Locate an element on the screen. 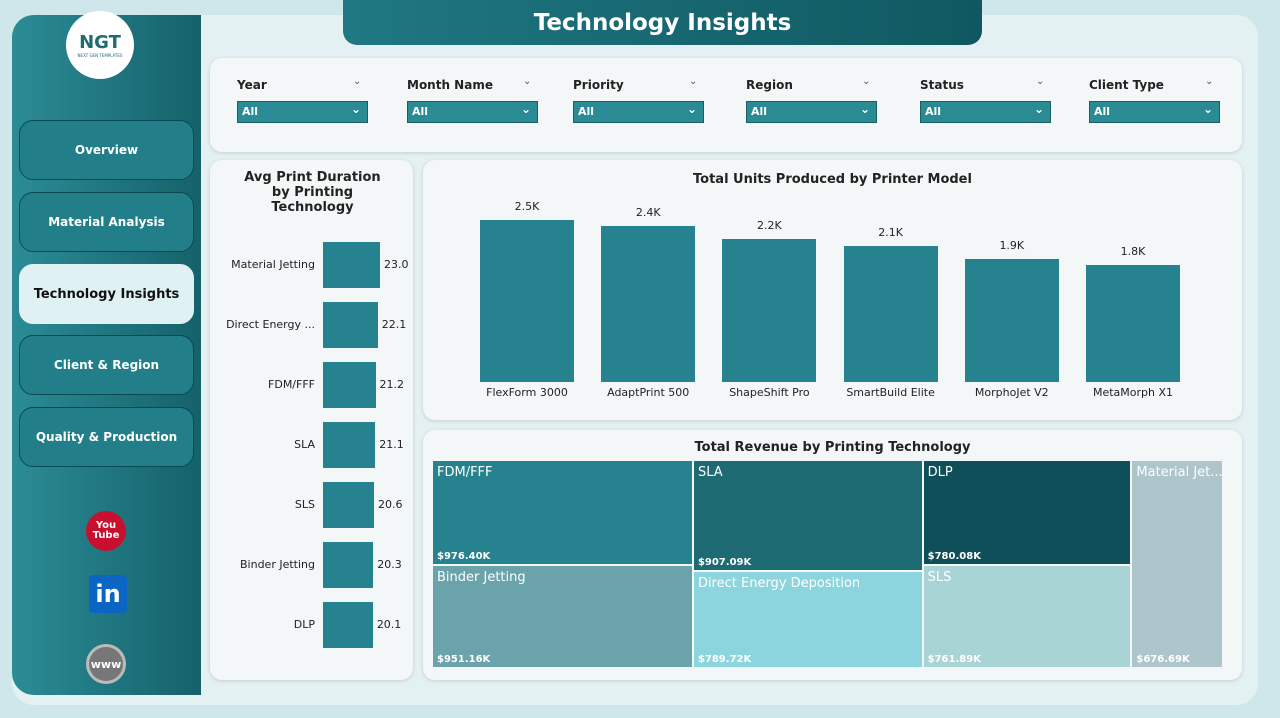 The width and height of the screenshot is (1280, 718). logo-subtitle: NEXT GEN TEMPLATES is located at coordinates (100, 55).